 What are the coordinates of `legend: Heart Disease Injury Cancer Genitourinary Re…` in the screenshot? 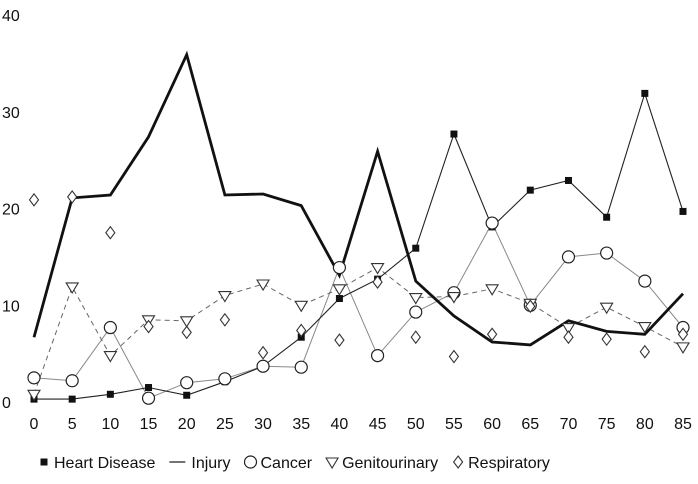 It's located at (295, 463).